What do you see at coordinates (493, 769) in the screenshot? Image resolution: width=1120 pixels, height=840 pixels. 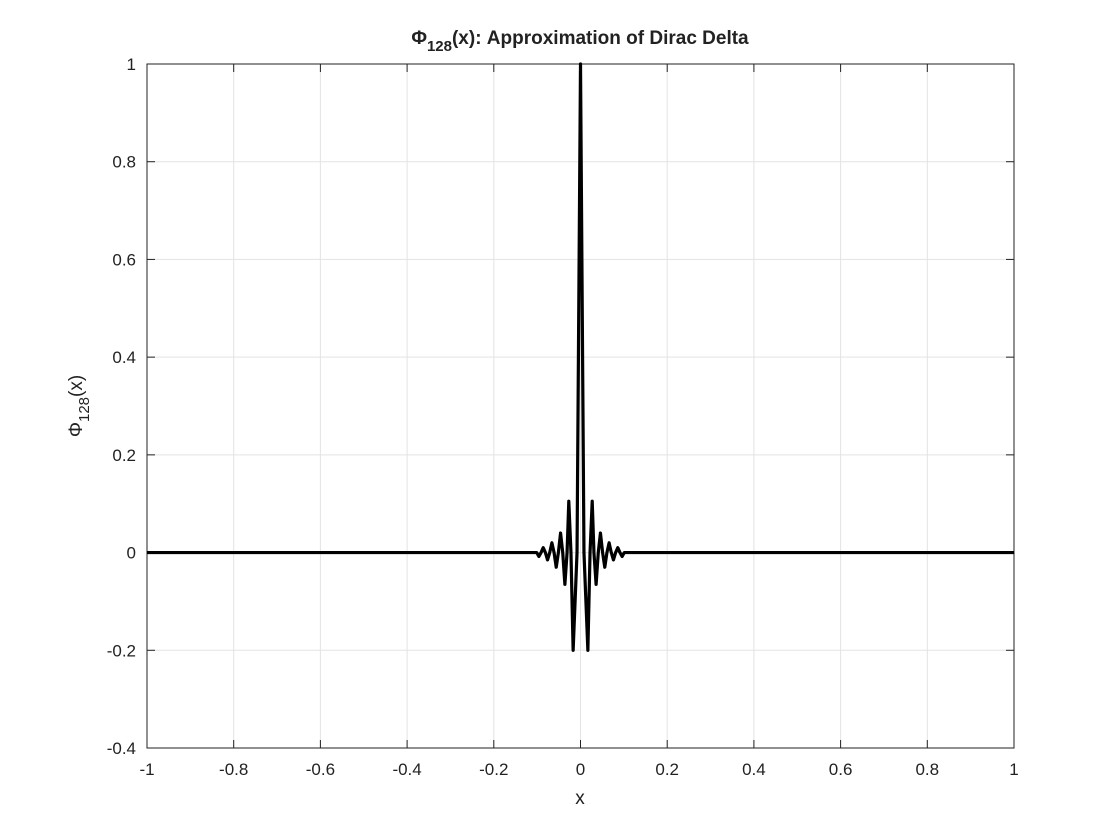 I see `x-tick-label: -0.2` at bounding box center [493, 769].